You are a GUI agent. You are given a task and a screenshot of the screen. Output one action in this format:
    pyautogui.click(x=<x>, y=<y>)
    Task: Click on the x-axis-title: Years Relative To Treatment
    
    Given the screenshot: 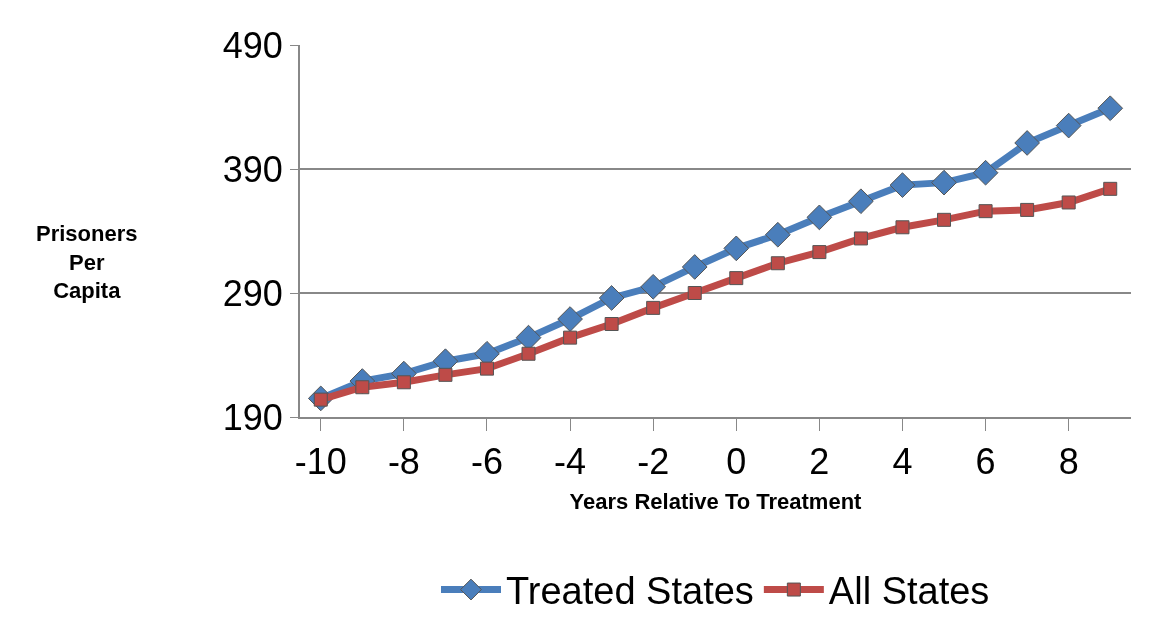 What is the action you would take?
    pyautogui.click(x=716, y=501)
    